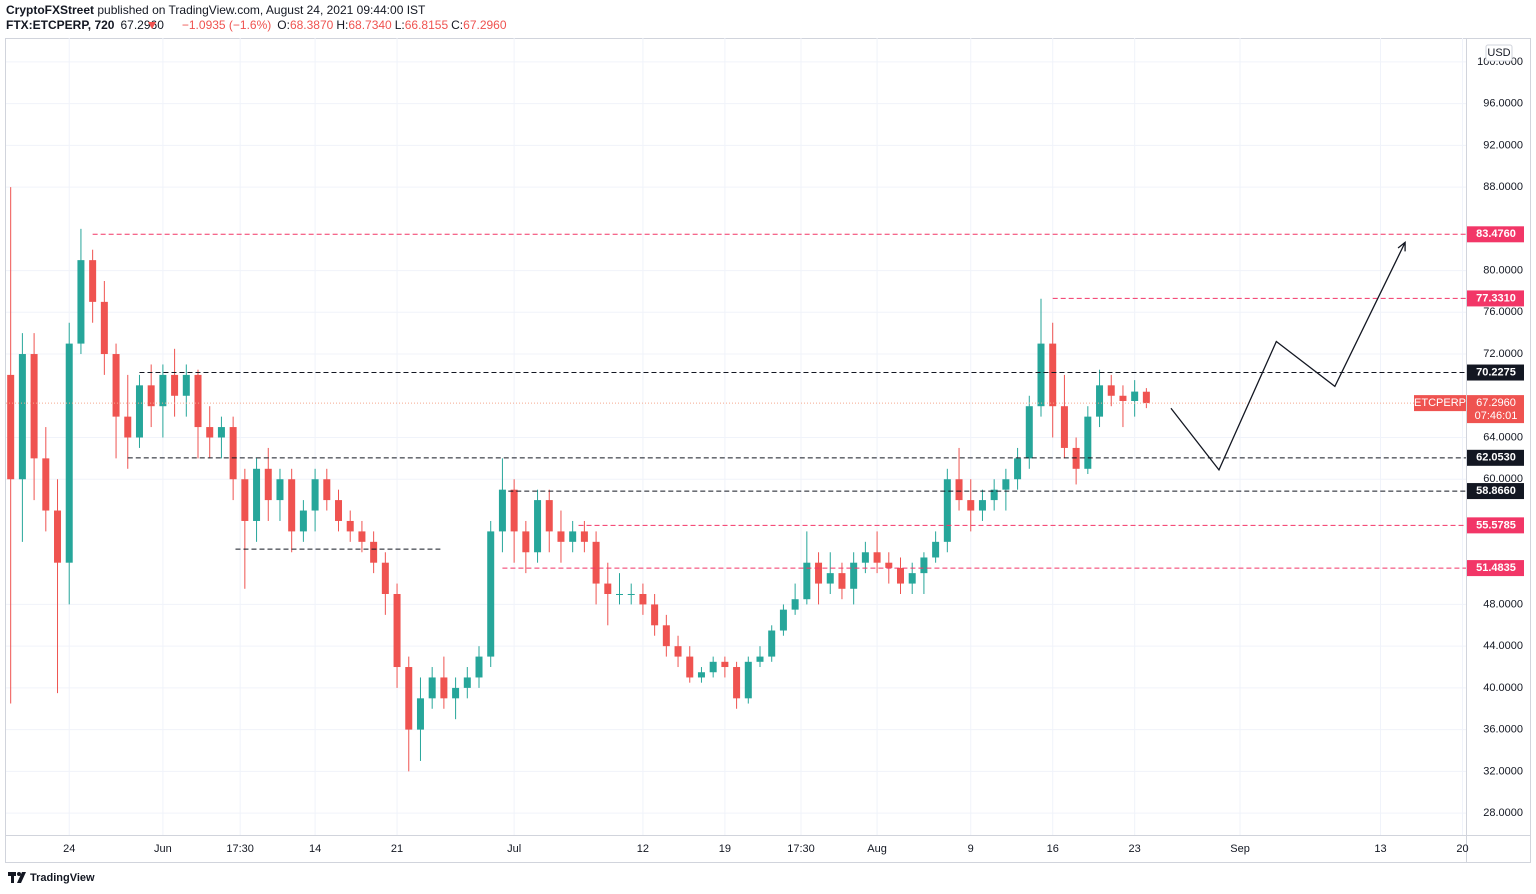  What do you see at coordinates (1288, 357) in the screenshot?
I see `projection-path` at bounding box center [1288, 357].